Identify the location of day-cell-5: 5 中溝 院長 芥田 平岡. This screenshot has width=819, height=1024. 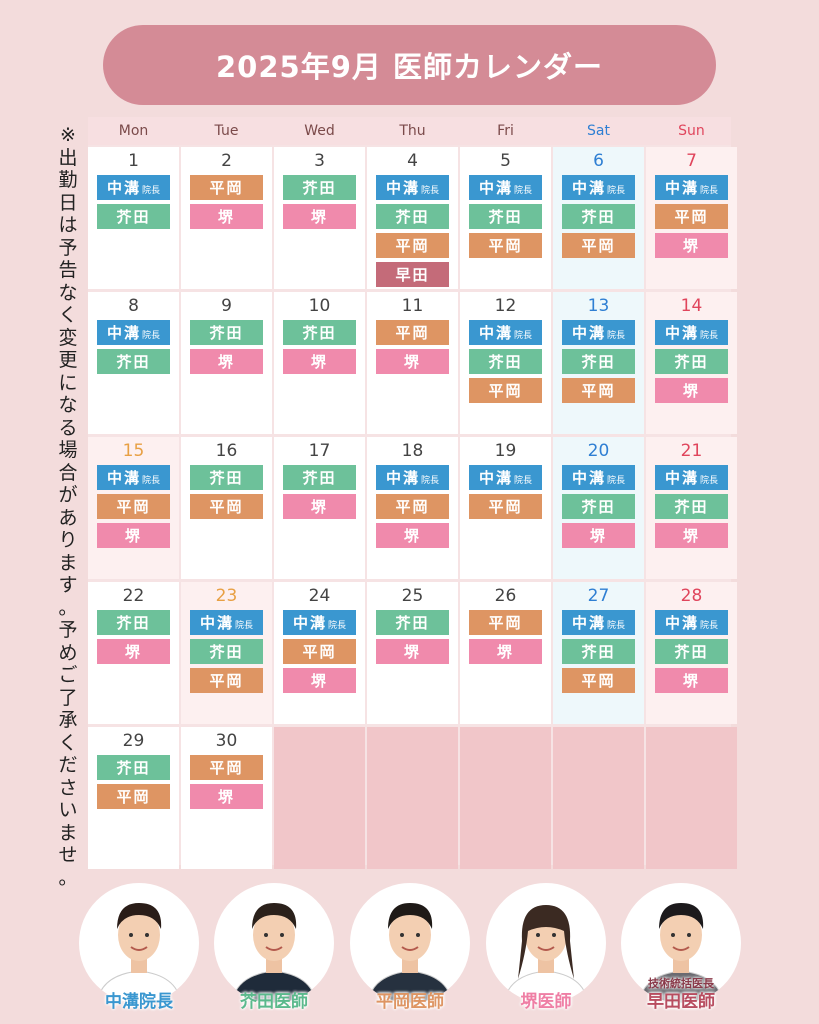
(505, 218).